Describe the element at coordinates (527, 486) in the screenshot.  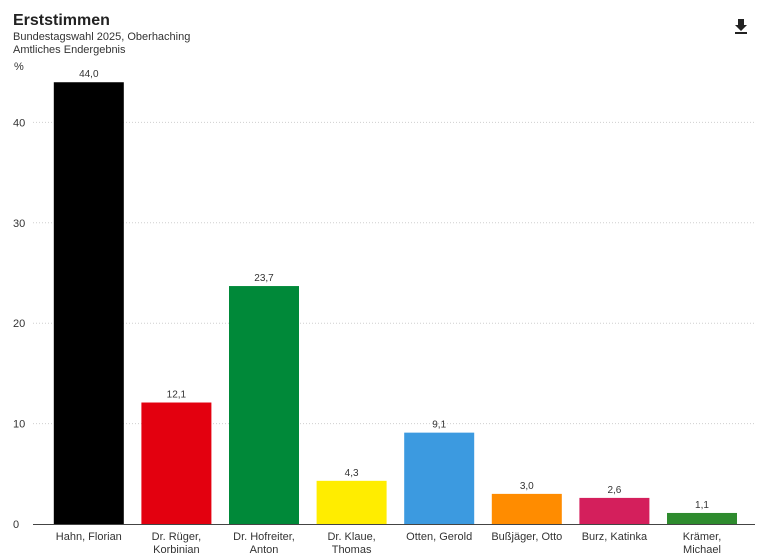
I see `bar-value-label: 3,0` at that location.